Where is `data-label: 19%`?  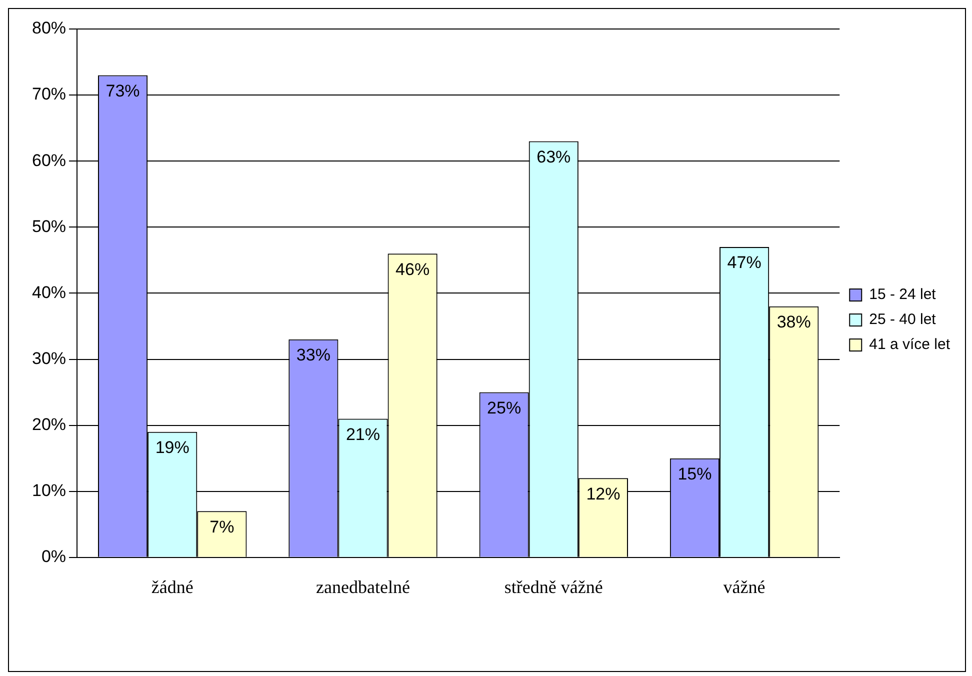 data-label: 19% is located at coordinates (172, 448).